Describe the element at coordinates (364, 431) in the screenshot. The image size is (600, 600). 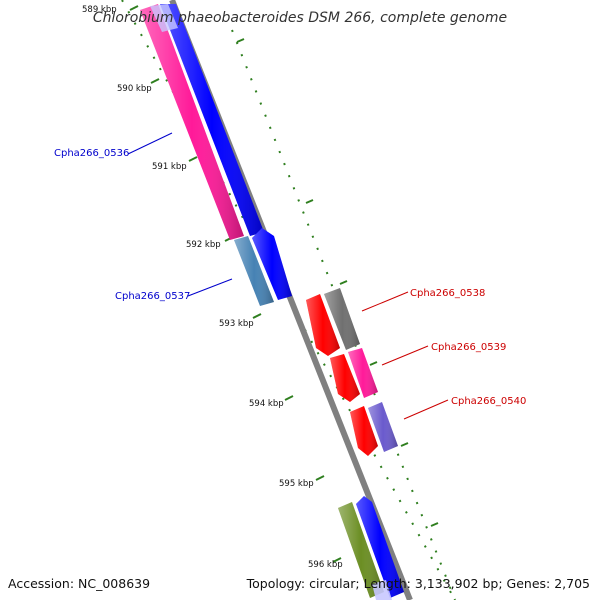
I see `gene-red-3-shade` at that location.